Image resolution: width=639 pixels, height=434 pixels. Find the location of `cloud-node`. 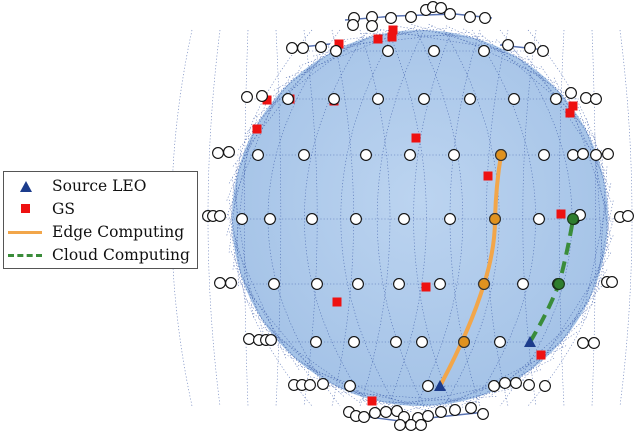

cloud-node is located at coordinates (573, 219).